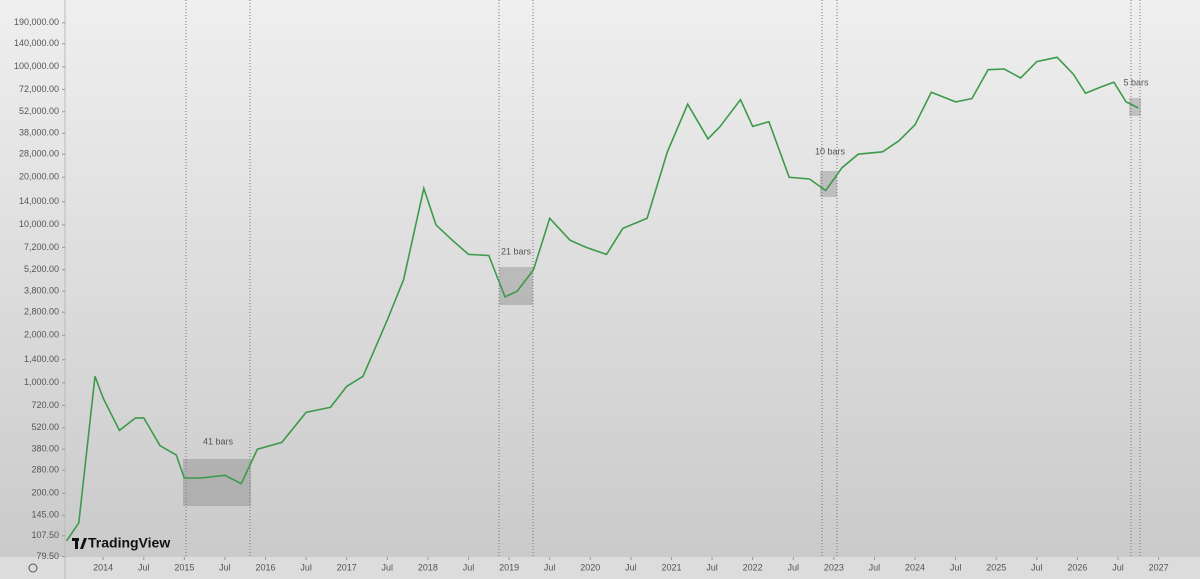 The height and width of the screenshot is (579, 1200). I want to click on y-tick-label: 2,000.00, so click(41, 335).